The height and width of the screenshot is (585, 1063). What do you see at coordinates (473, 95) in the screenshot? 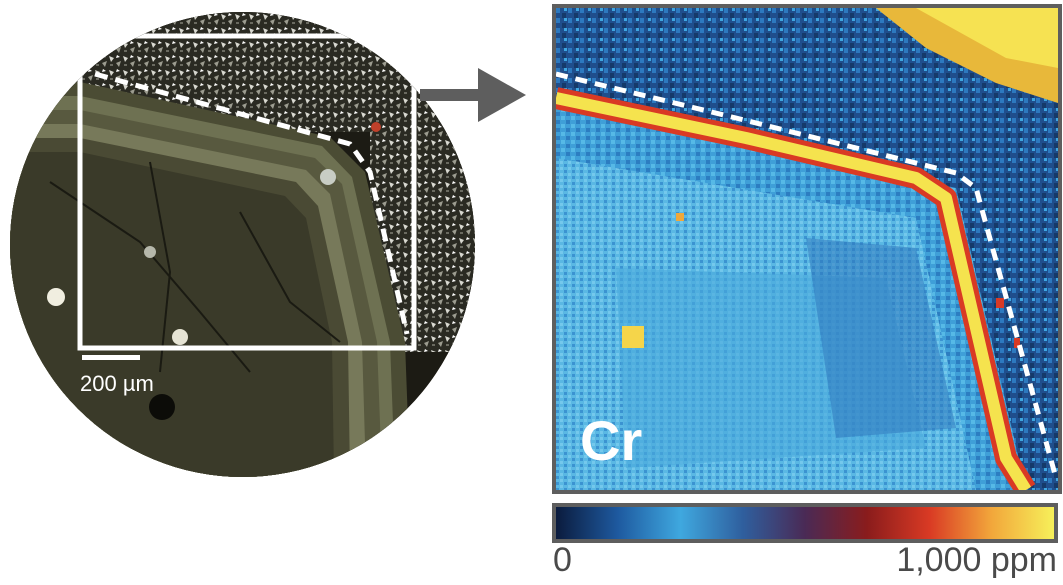
I see `arrow-right-icon` at bounding box center [473, 95].